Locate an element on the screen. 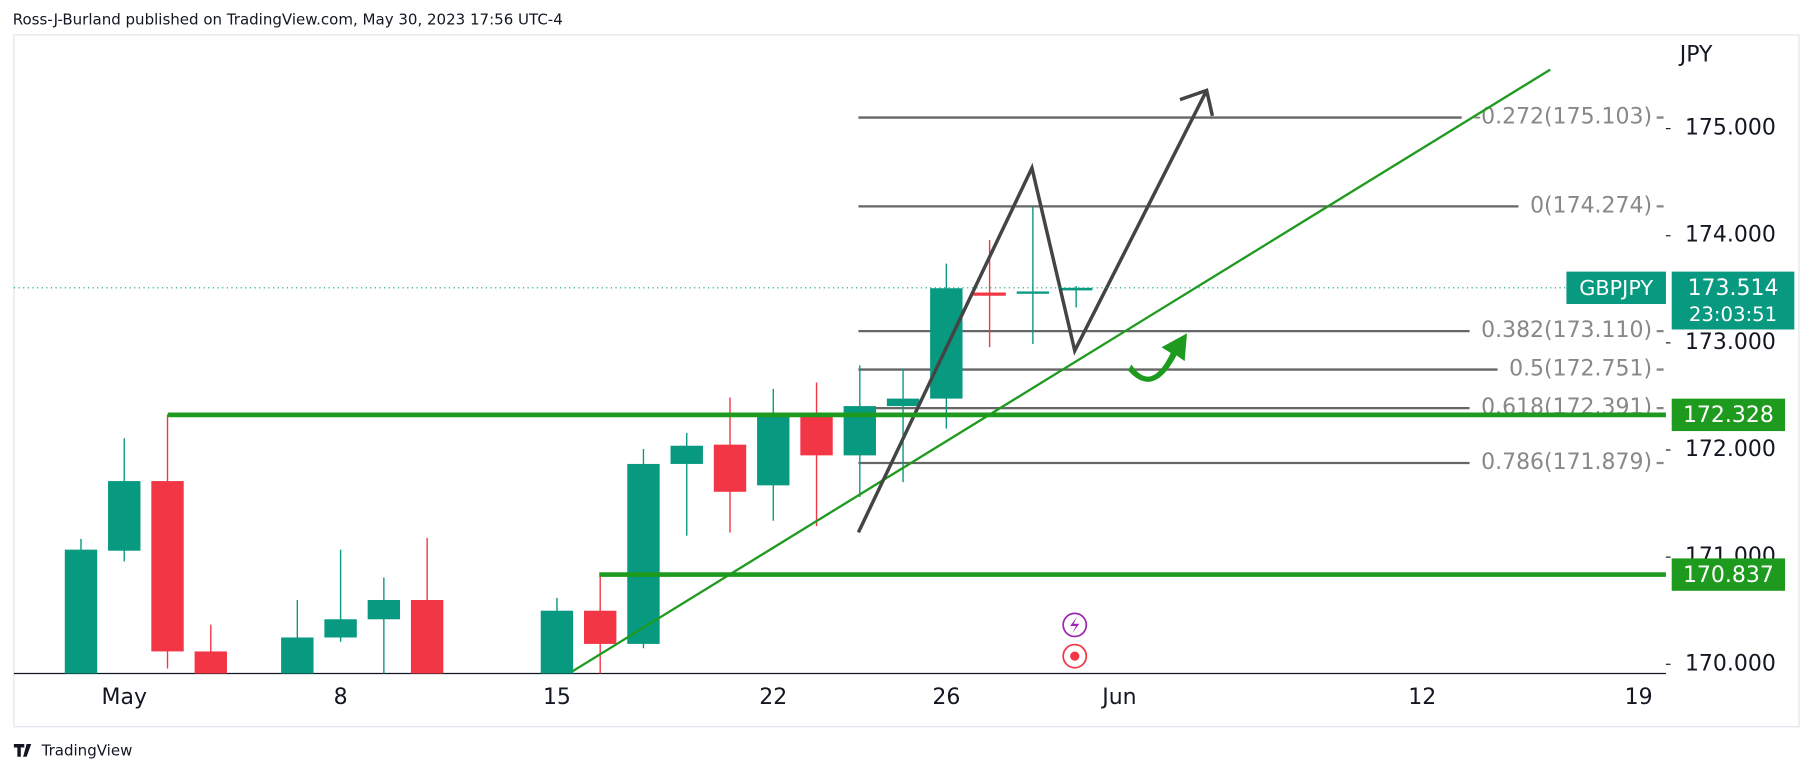 Image resolution: width=1814 pixels, height=772 pixels. x-tick-label: 15 is located at coordinates (557, 697).